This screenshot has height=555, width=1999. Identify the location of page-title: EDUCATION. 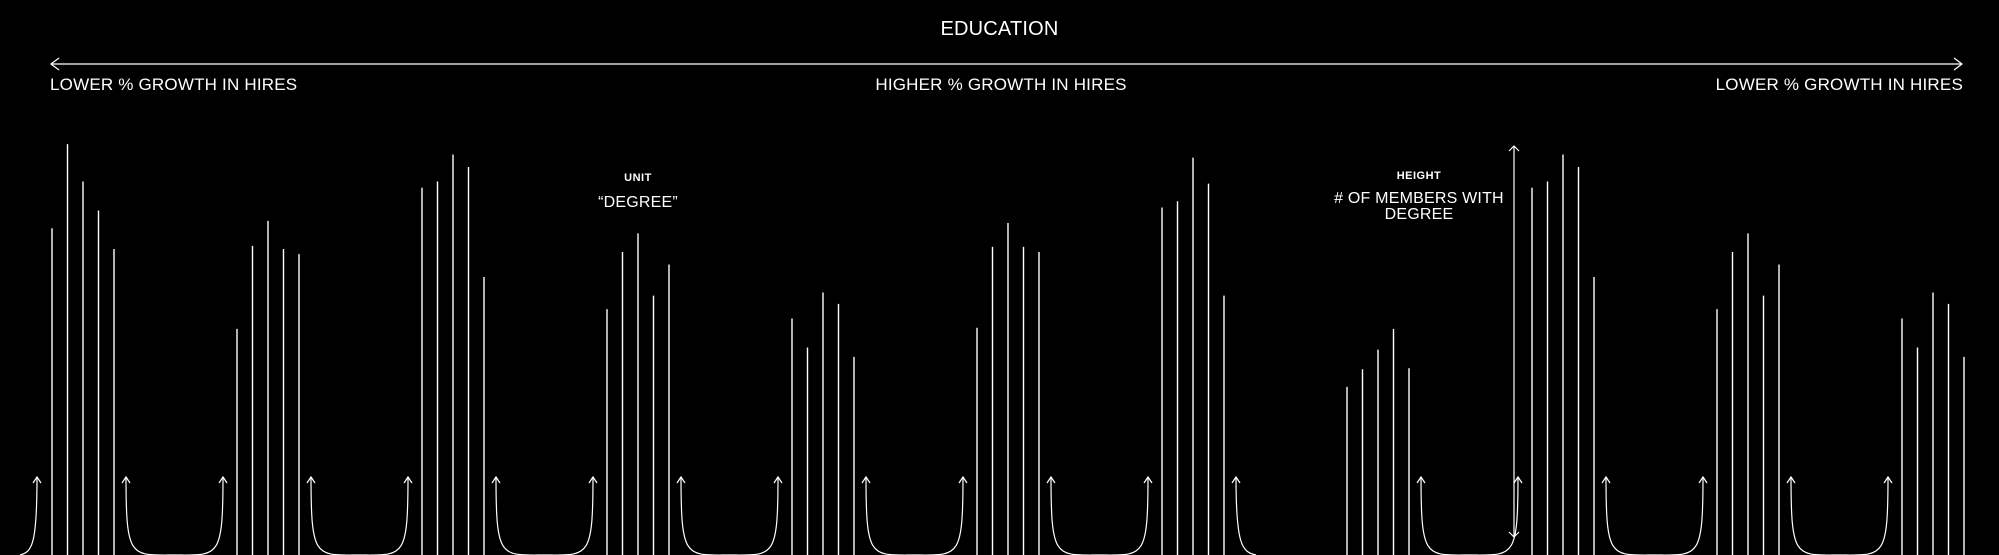
(999, 29).